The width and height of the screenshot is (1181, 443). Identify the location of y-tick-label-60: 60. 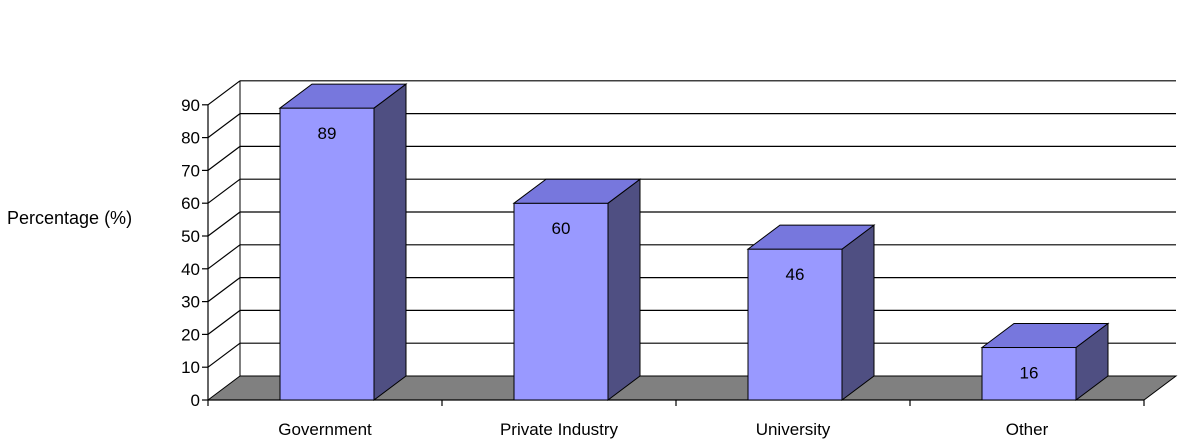
(190, 203).